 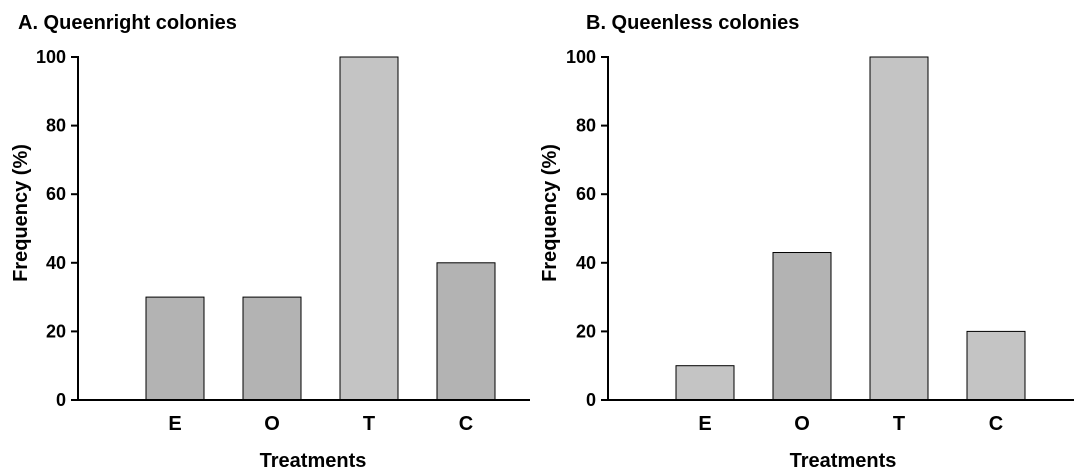 What do you see at coordinates (127, 23) in the screenshot?
I see `chart-title: A. Queenright colonies` at bounding box center [127, 23].